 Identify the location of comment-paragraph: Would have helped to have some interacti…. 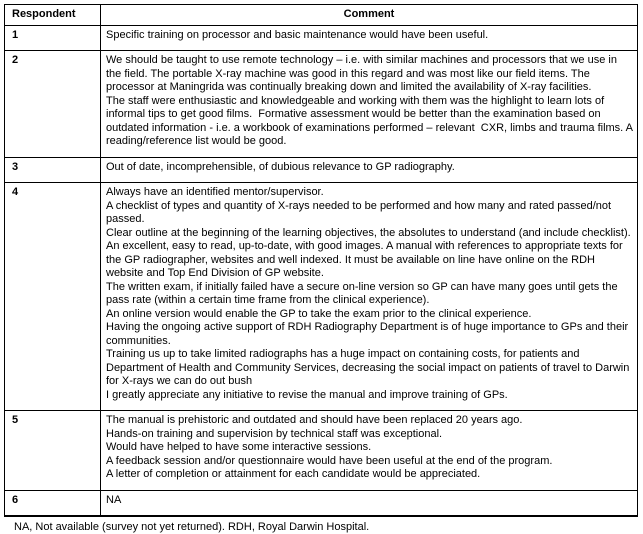
(239, 447).